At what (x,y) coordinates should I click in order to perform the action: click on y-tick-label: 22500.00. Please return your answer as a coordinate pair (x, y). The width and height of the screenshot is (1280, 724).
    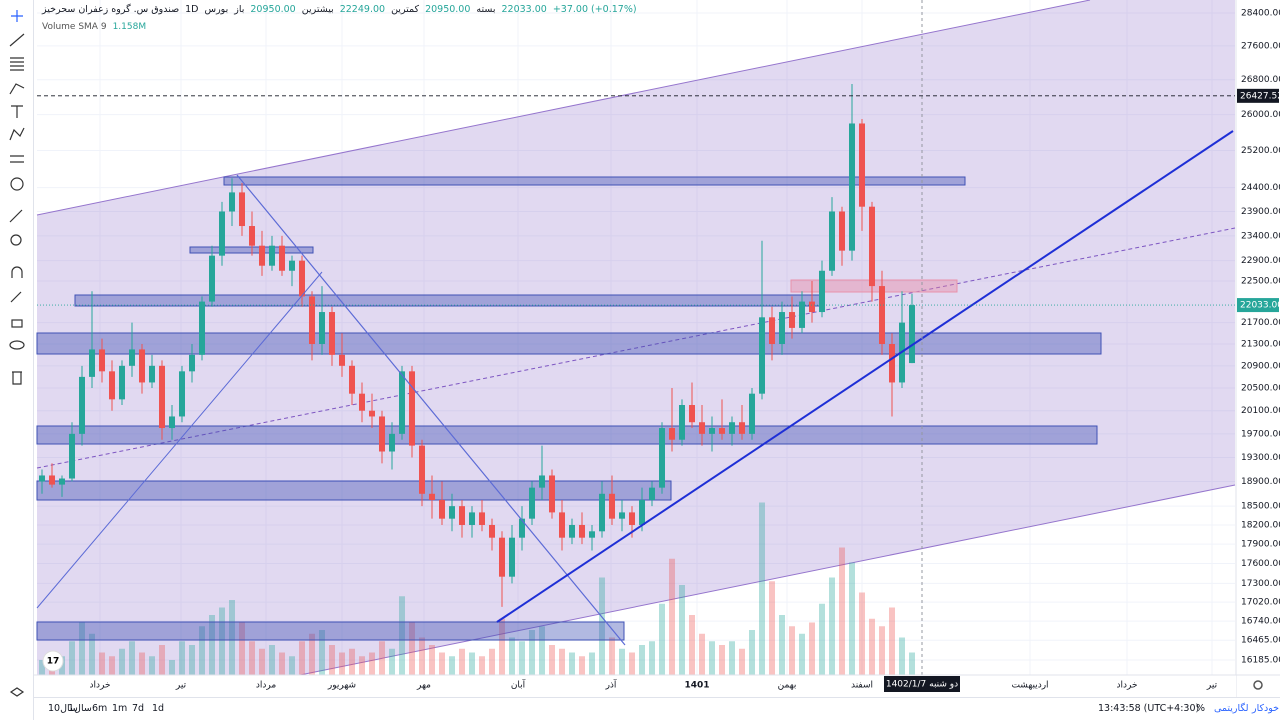
    Looking at the image, I should click on (1260, 281).